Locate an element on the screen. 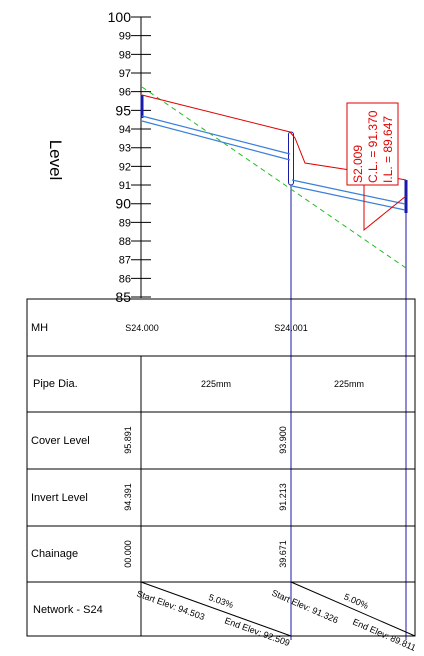 The height and width of the screenshot is (656, 424). axis-tick-label: 88 is located at coordinates (125, 242).